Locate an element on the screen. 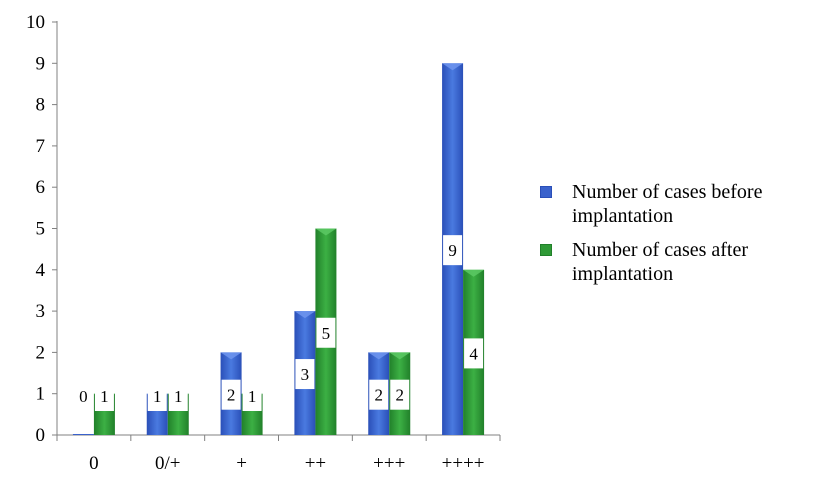 This screenshot has width=832, height=477. y-tick-label: 9 is located at coordinates (41, 63).